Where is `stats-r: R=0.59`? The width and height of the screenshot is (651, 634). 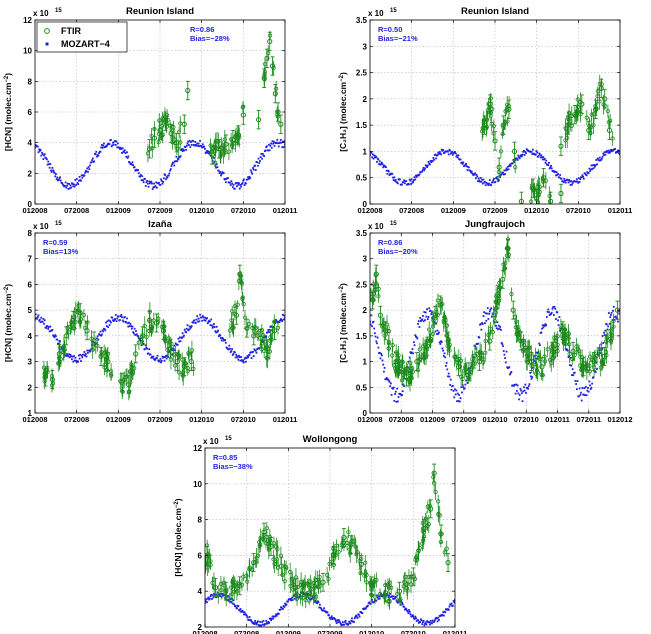
stats-r: R=0.59 is located at coordinates (55, 242).